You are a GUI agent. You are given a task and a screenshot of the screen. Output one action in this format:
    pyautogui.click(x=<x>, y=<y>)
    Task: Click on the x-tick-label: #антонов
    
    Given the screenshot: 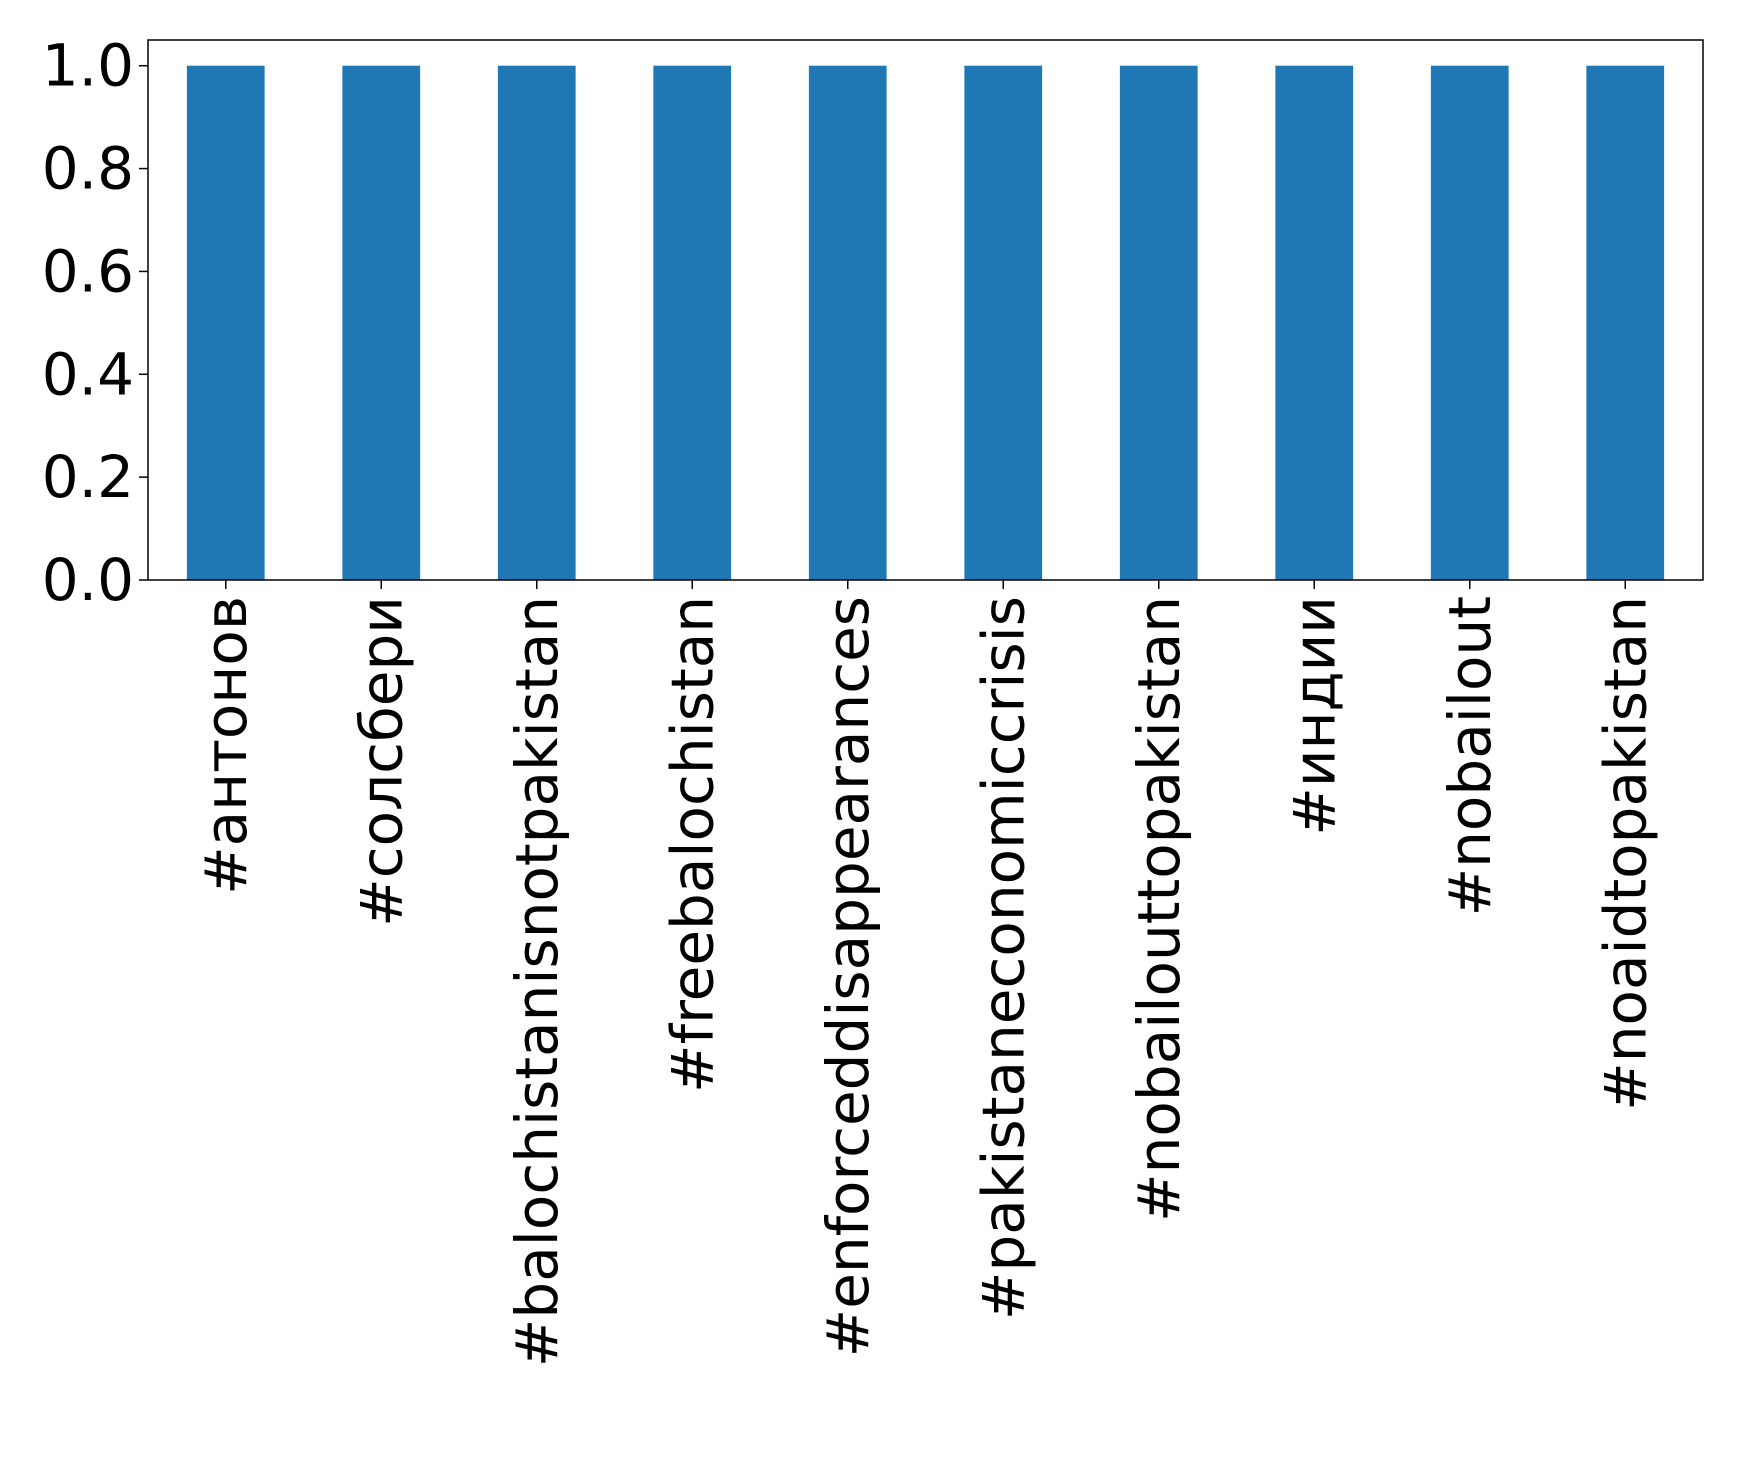 What is the action you would take?
    pyautogui.click(x=226, y=745)
    